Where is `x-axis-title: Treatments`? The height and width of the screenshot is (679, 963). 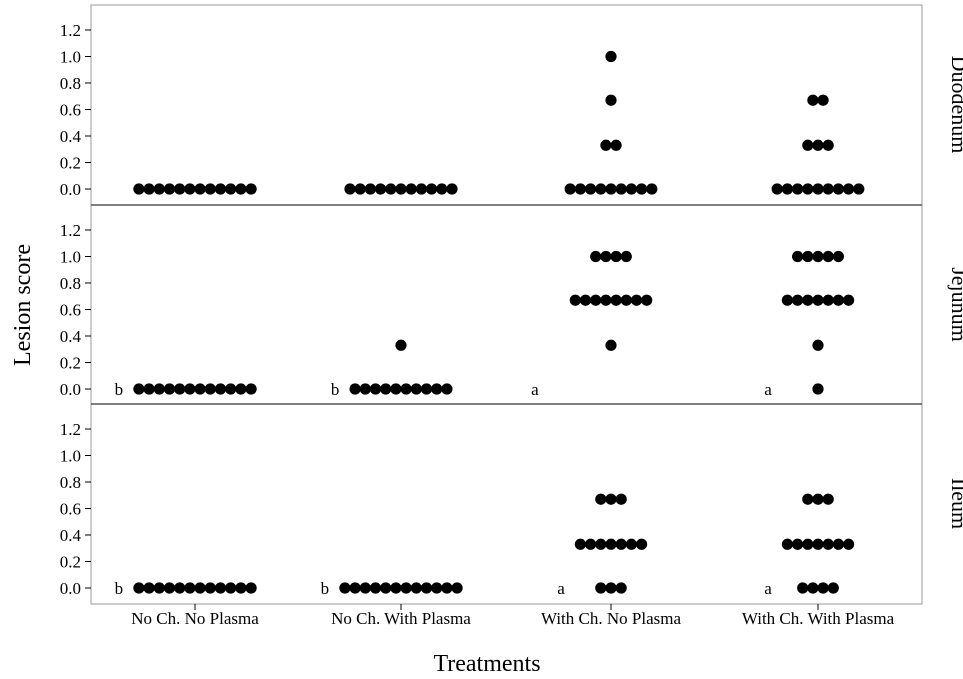
x-axis-title: Treatments is located at coordinates (486, 664).